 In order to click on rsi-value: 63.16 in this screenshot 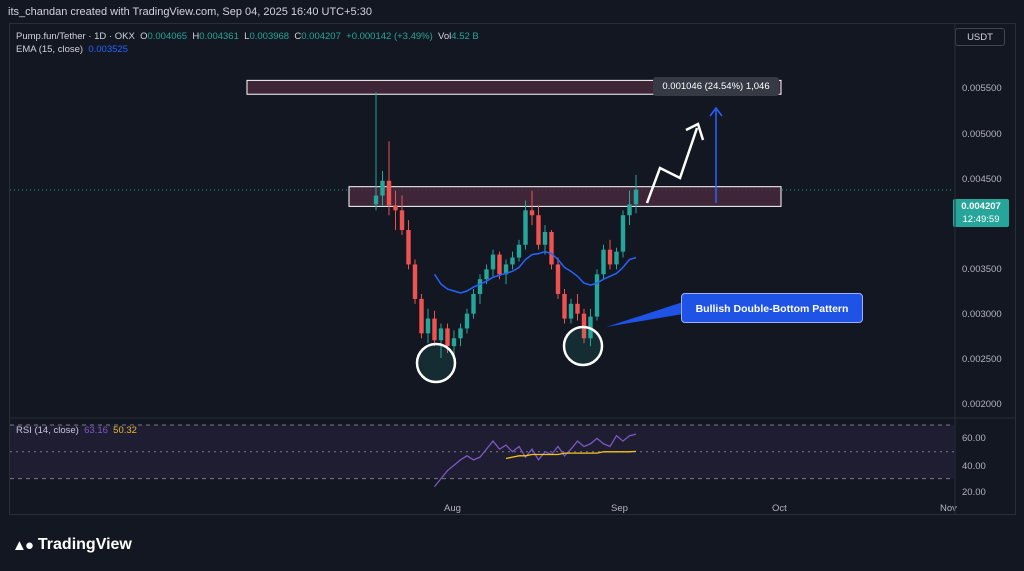, I will do `click(96, 430)`.